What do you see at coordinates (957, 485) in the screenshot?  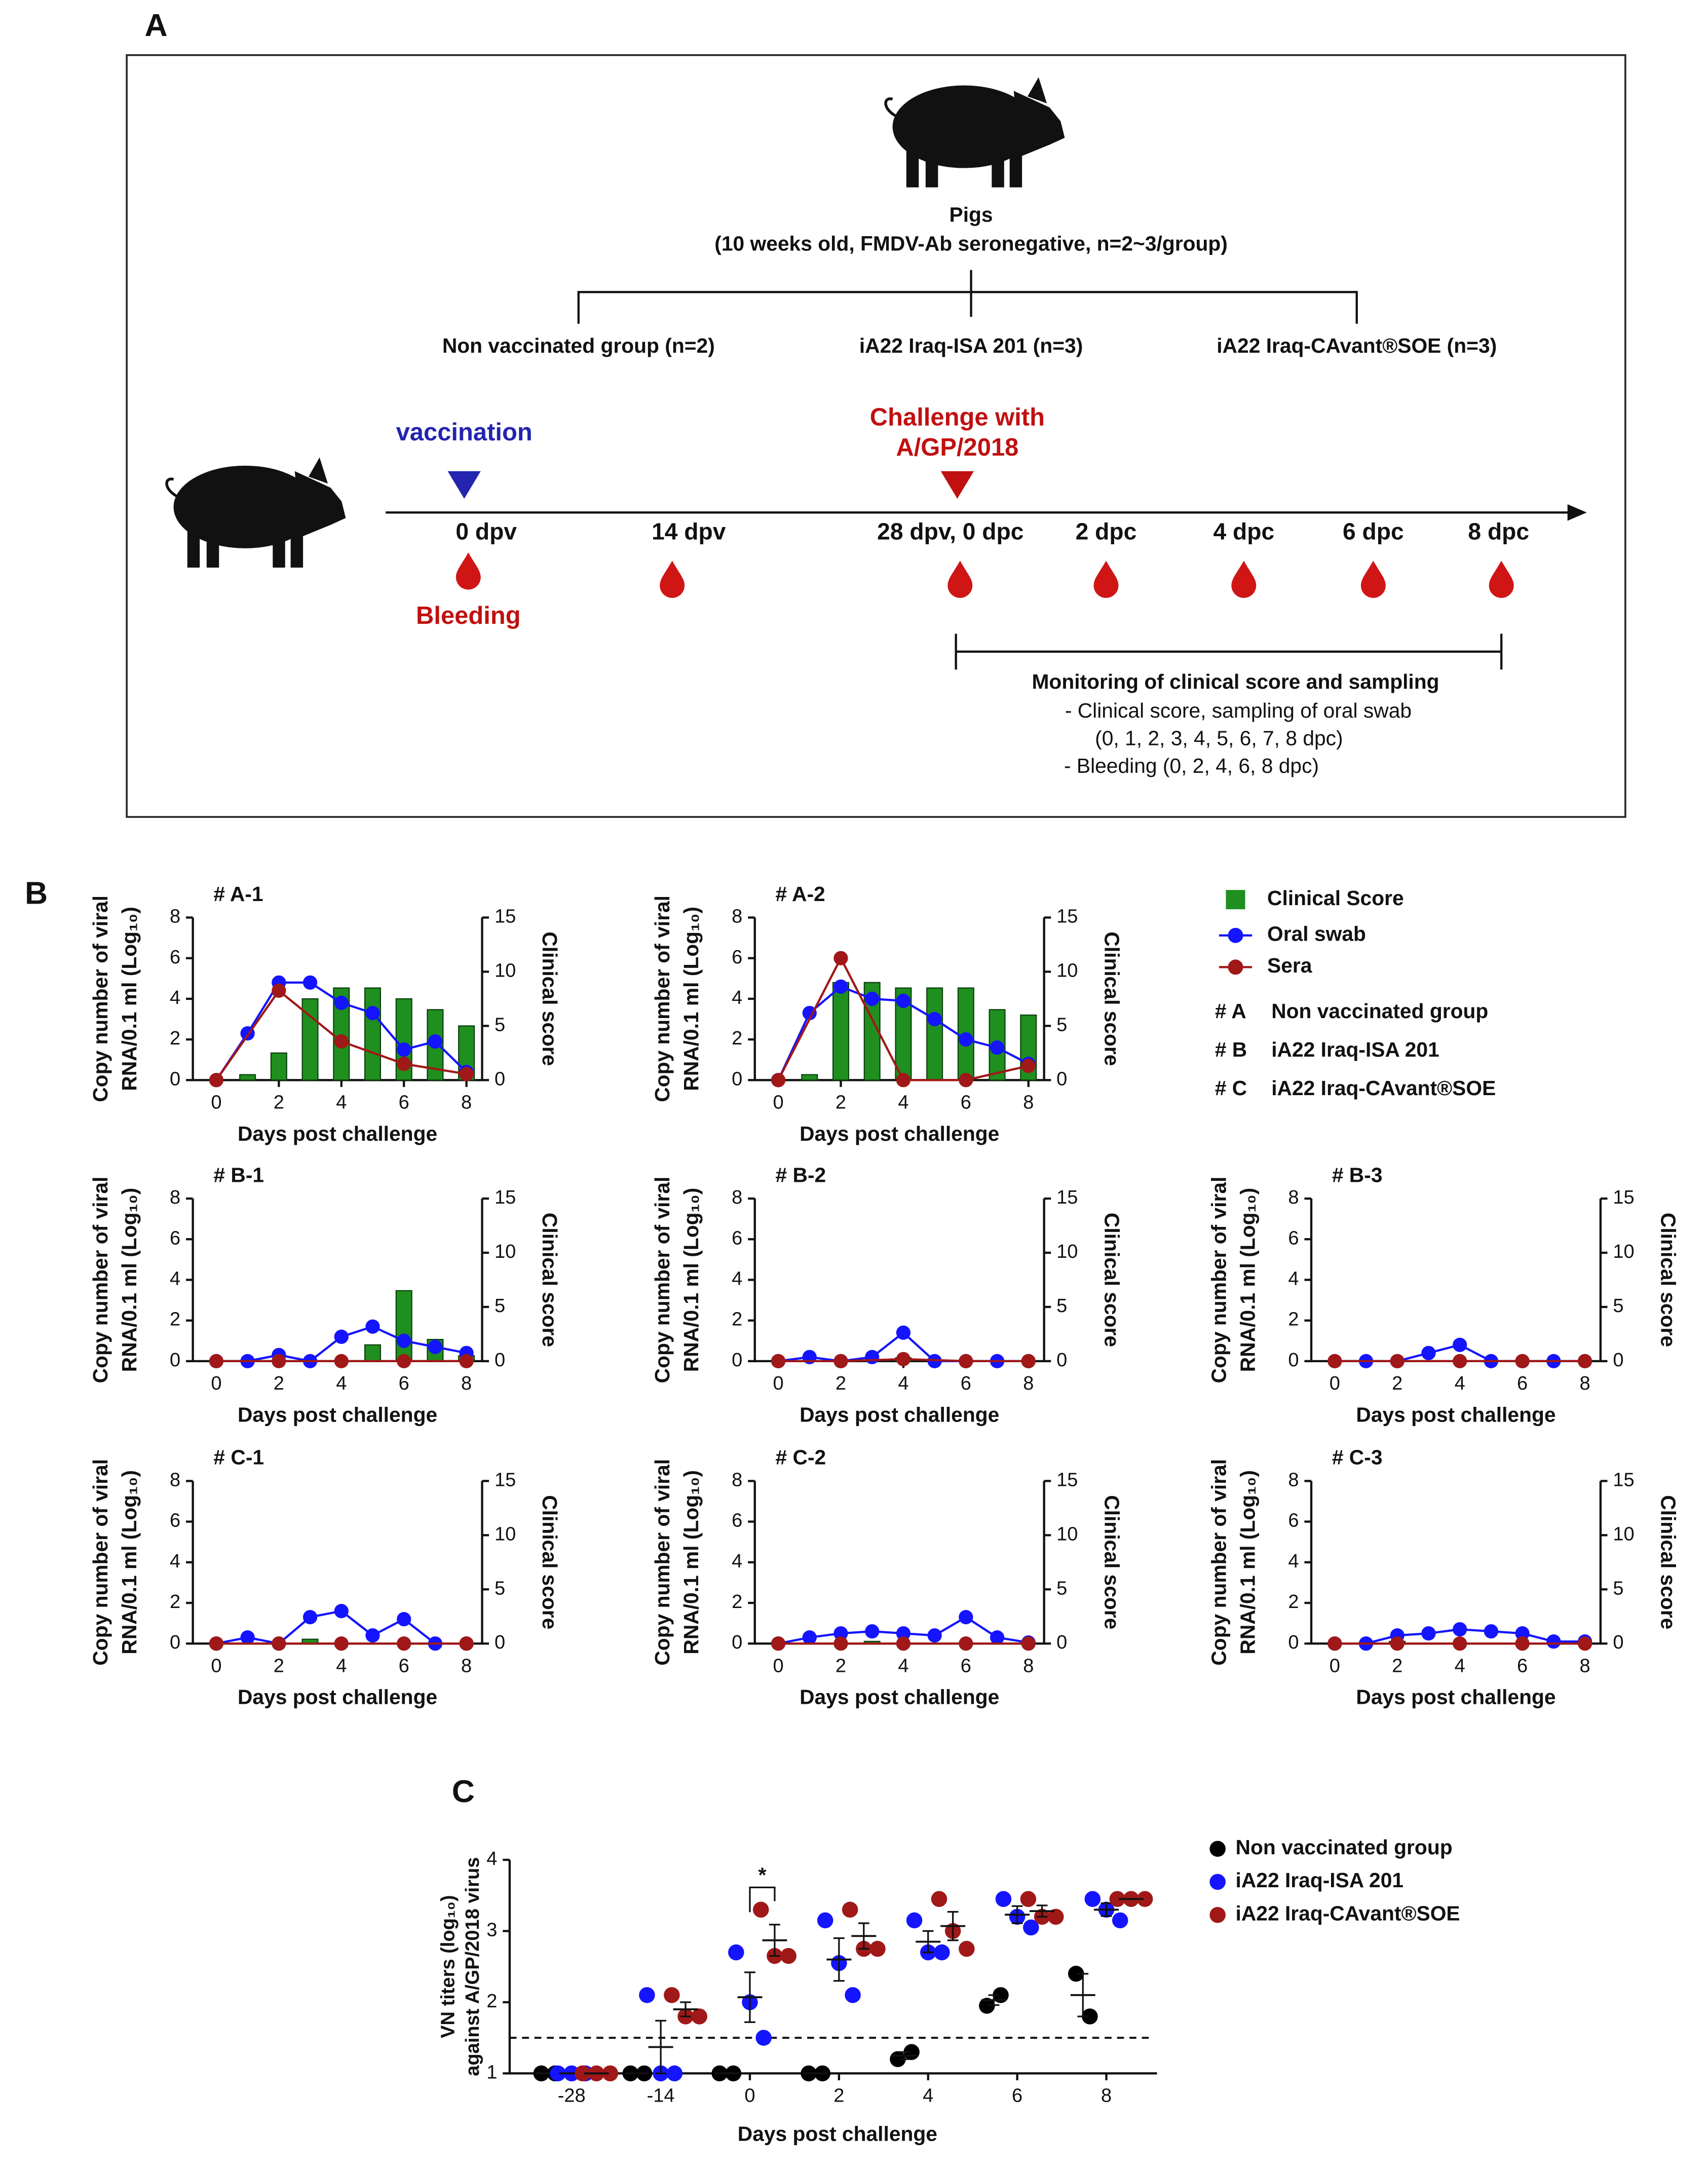 I see `challenge-marker` at bounding box center [957, 485].